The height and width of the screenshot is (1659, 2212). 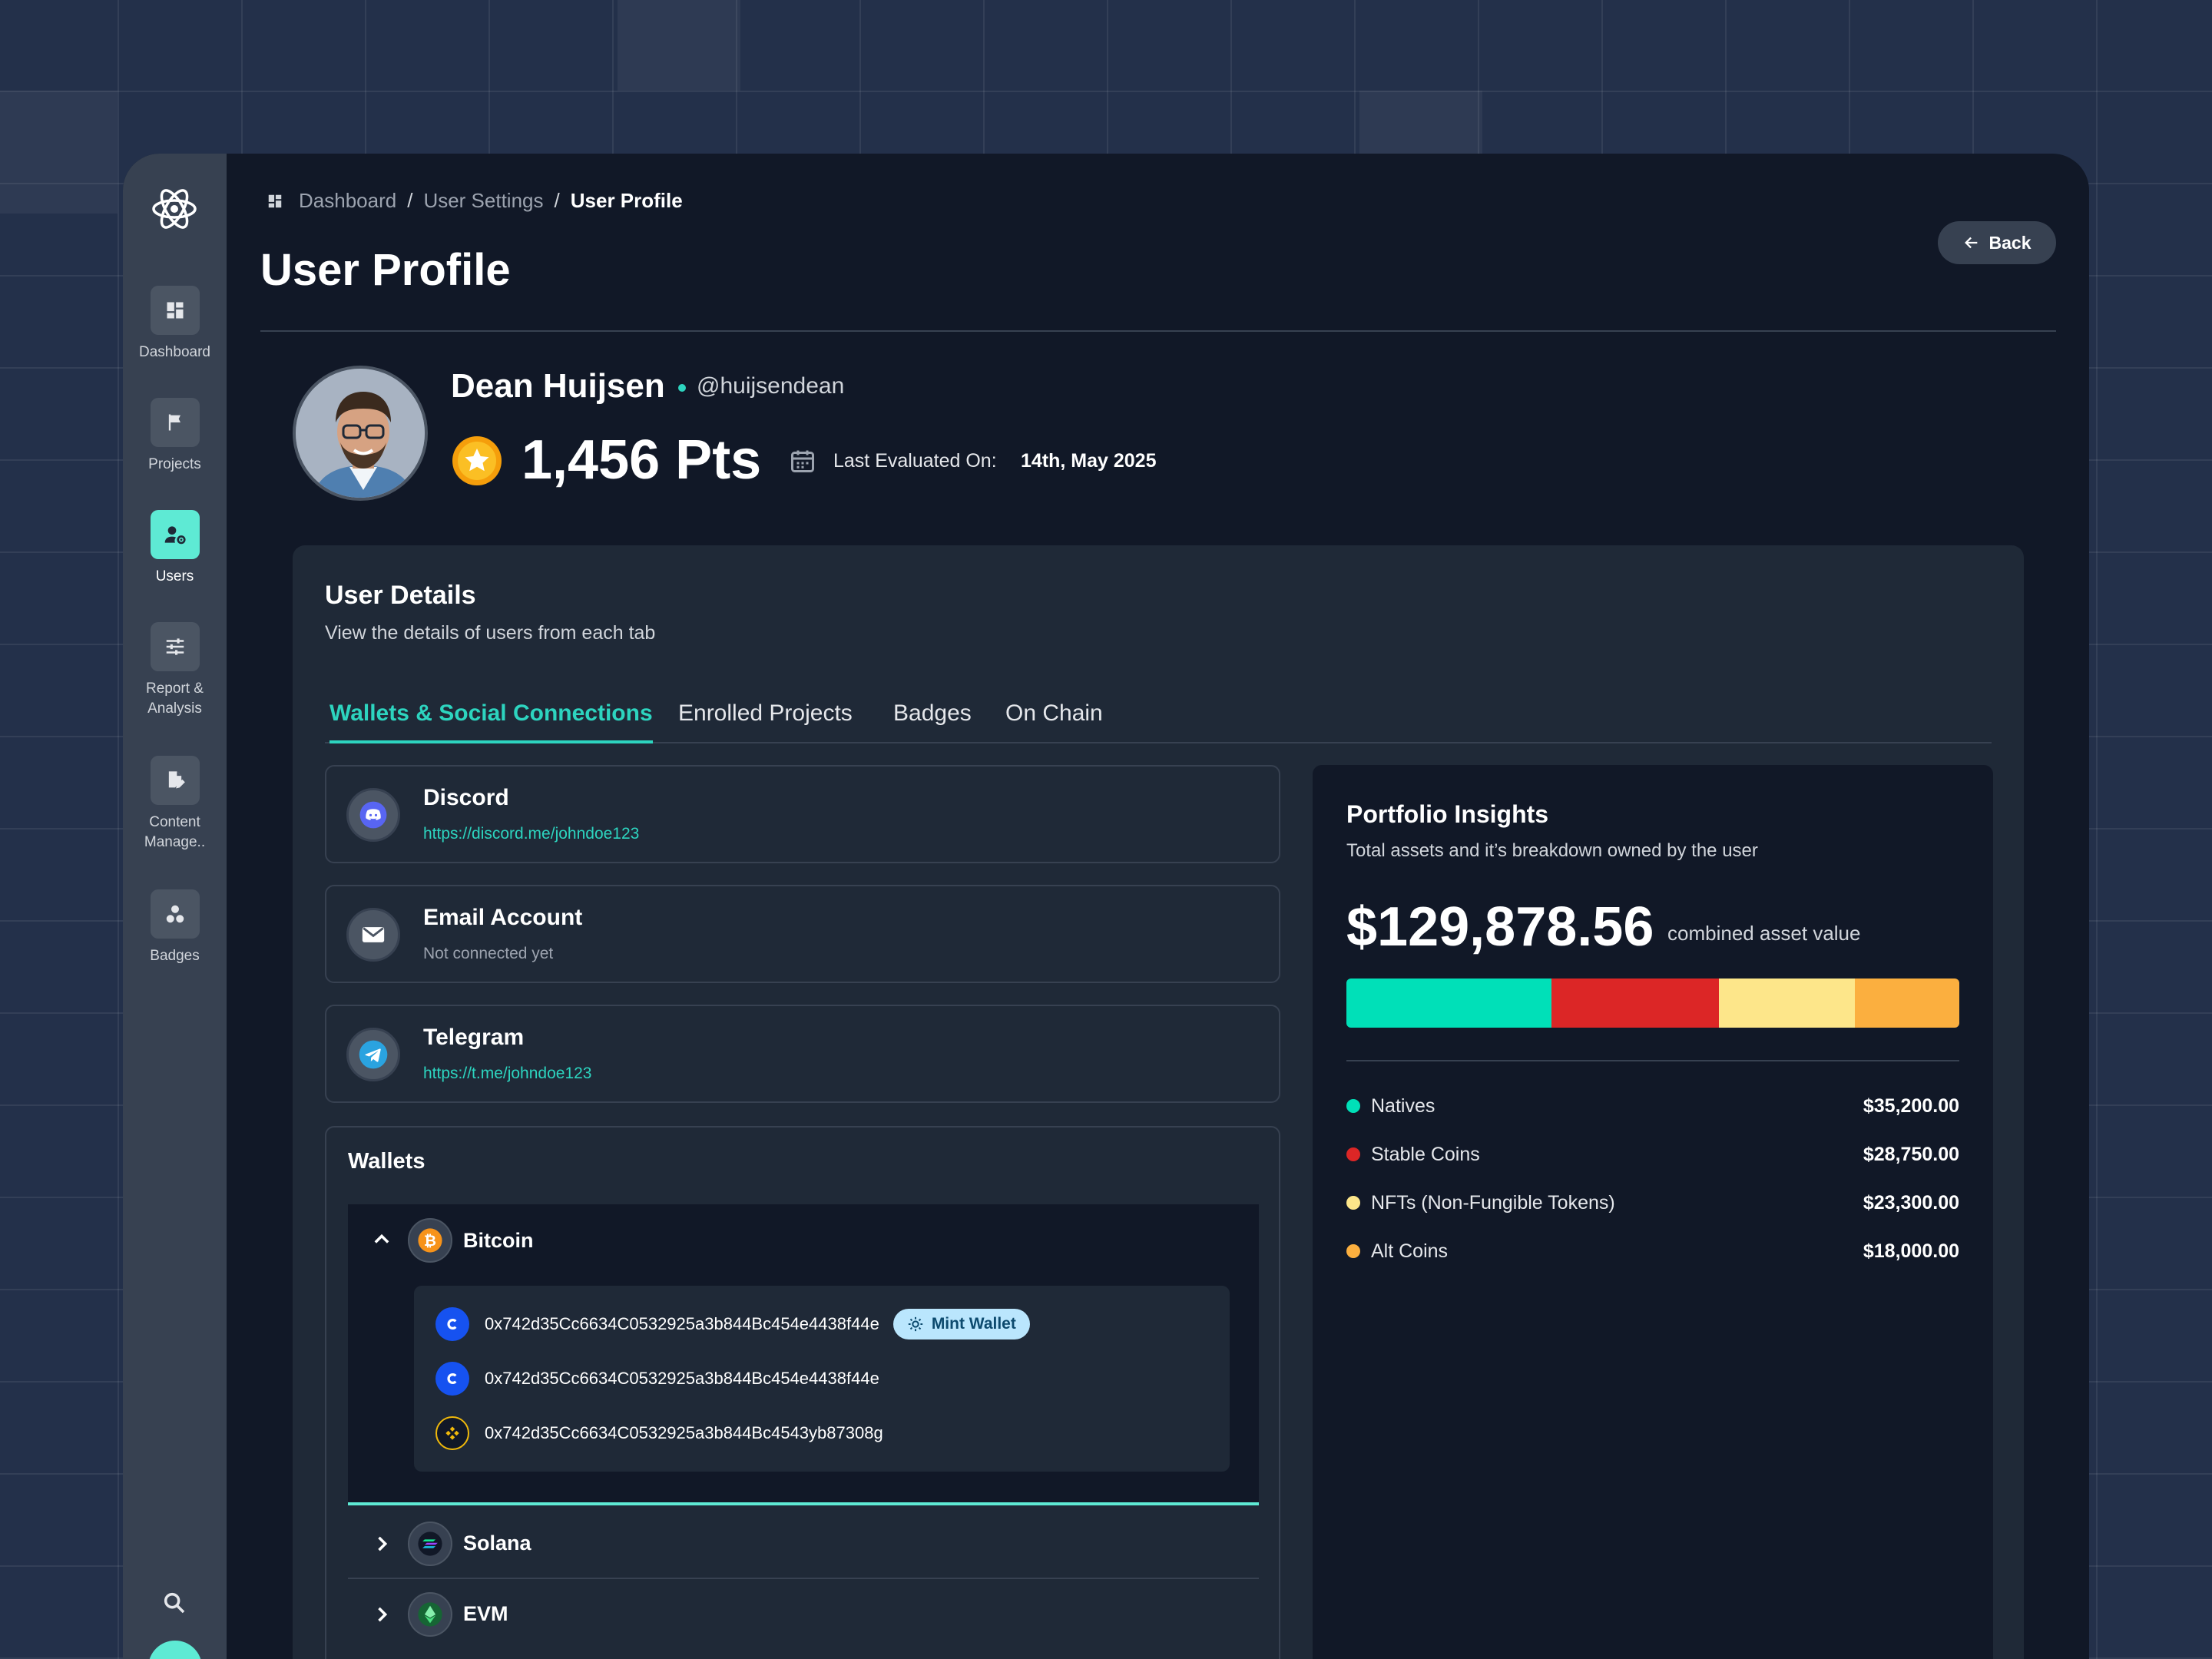 What do you see at coordinates (961, 1324) in the screenshot?
I see `mint-wallet-badge: Mint Wallet` at bounding box center [961, 1324].